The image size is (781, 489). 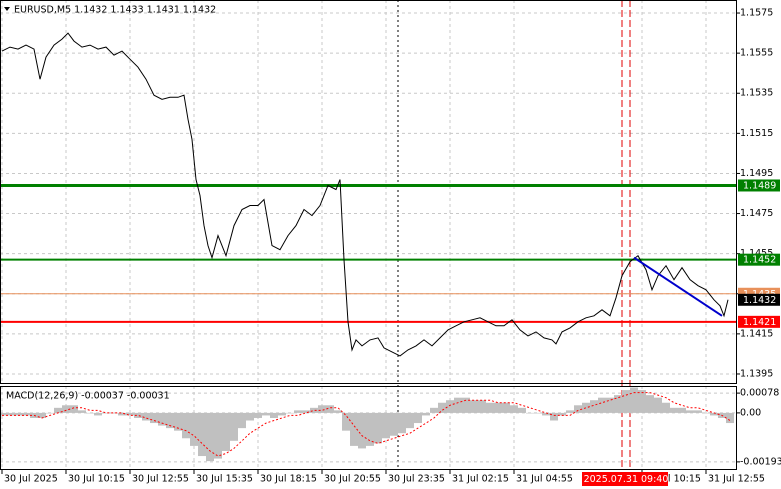 What do you see at coordinates (626, 479) in the screenshot?
I see `crosshair-label: 2025.07.31 09:40` at bounding box center [626, 479].